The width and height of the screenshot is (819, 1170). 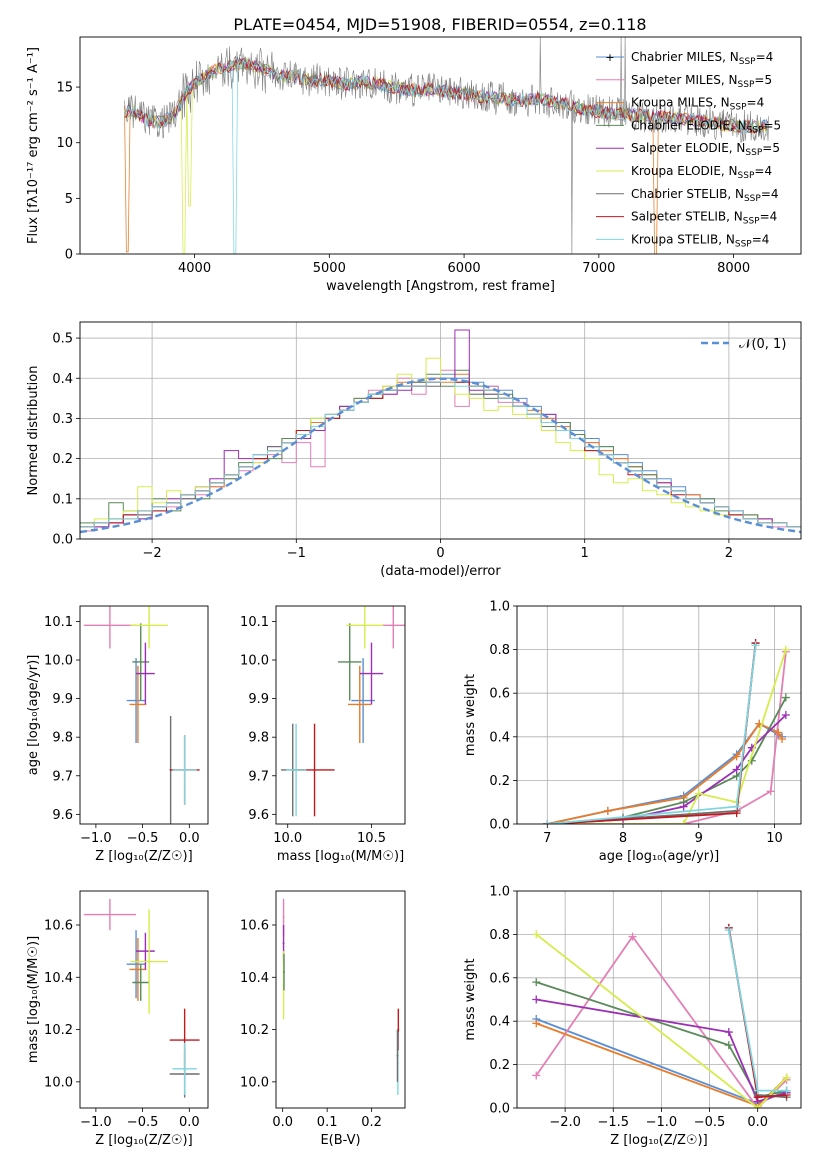 I want to click on x-tick-label: −1.5, so click(x=613, y=1122).